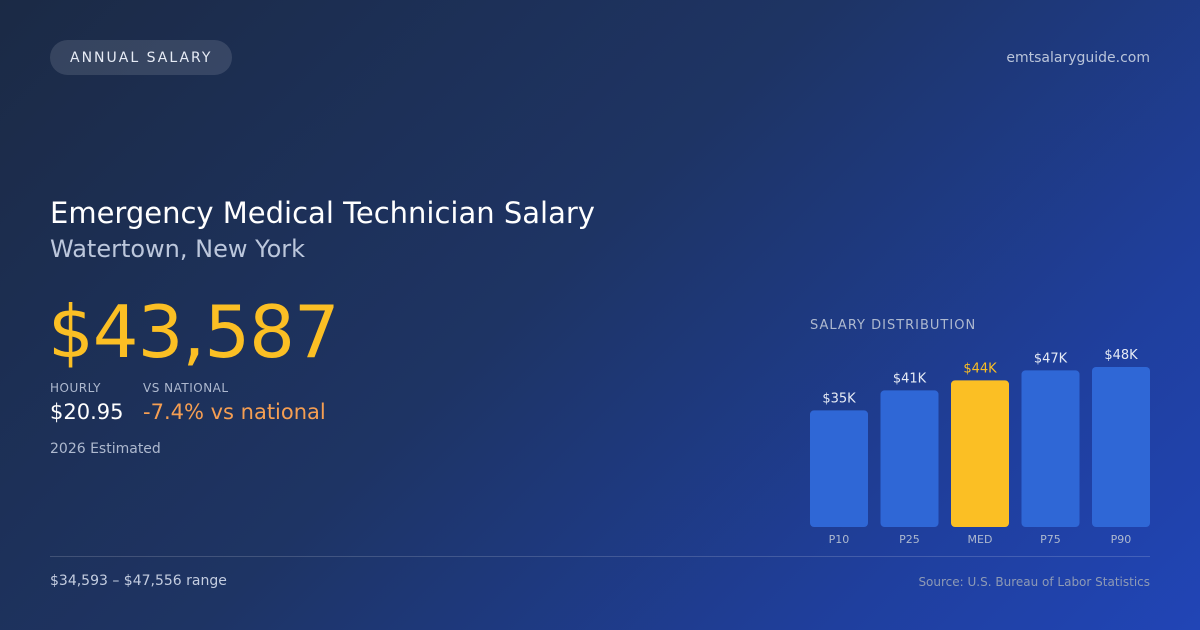  What do you see at coordinates (1050, 448) in the screenshot?
I see `bar-p75` at bounding box center [1050, 448].